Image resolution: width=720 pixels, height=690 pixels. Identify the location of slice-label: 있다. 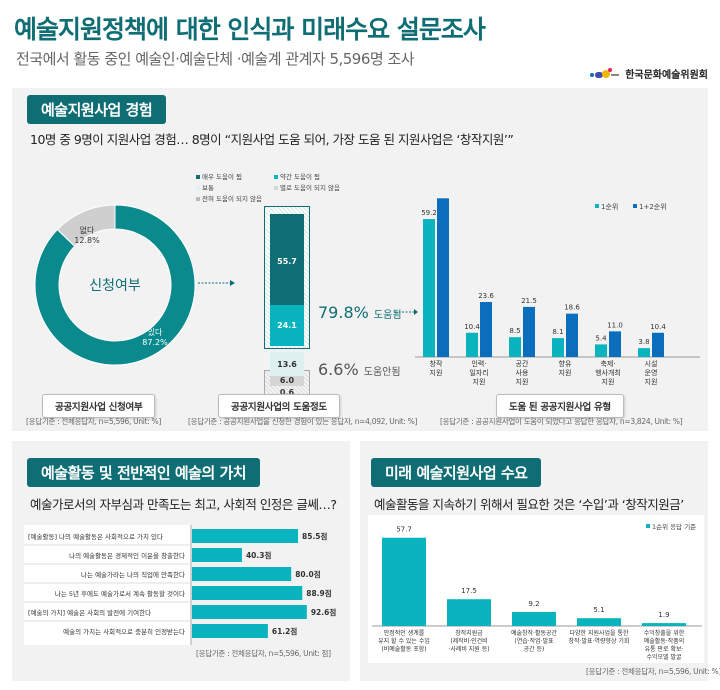
(155, 332).